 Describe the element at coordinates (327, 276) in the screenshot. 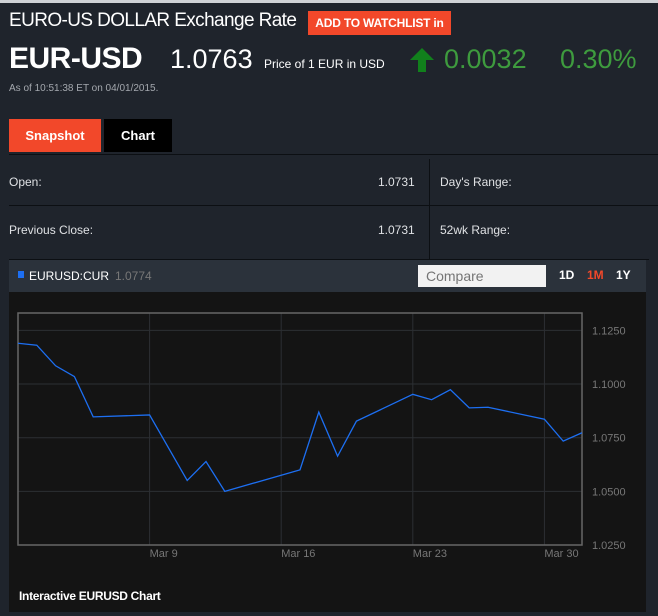

I see `chart-toolbar: EURUSD:CUR 1.0774 1D 1M 1Y` at that location.